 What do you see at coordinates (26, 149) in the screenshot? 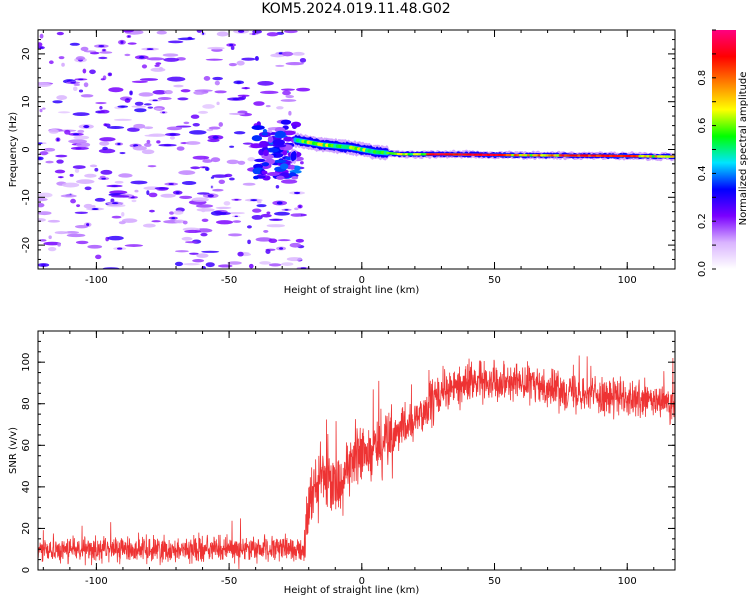
I see `heatmap-y-tick-label: 0` at bounding box center [26, 149].